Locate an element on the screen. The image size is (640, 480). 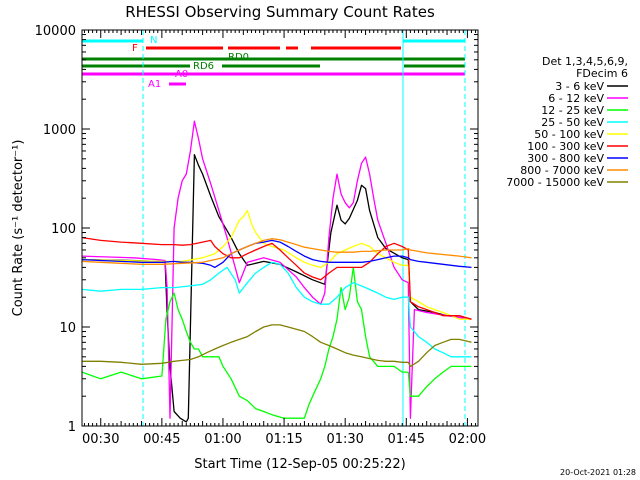
legend-label: 25 - 50 keV is located at coordinates (572, 122).